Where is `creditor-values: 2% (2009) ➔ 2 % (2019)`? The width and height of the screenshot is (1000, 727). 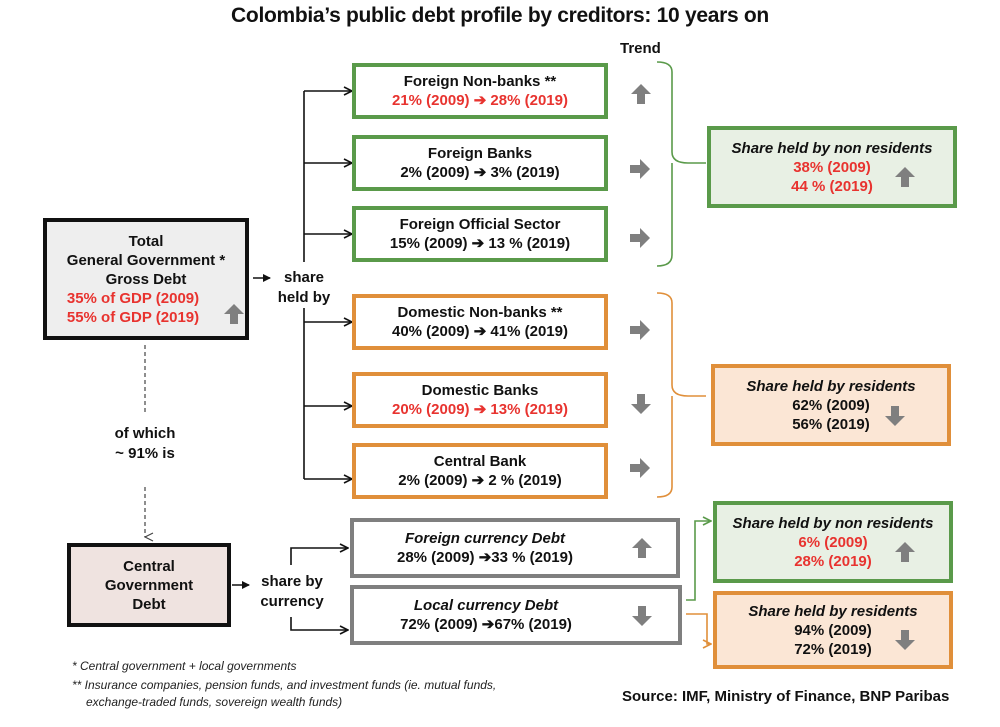 creditor-values: 2% (2009) ➔ 2 % (2019) is located at coordinates (480, 480).